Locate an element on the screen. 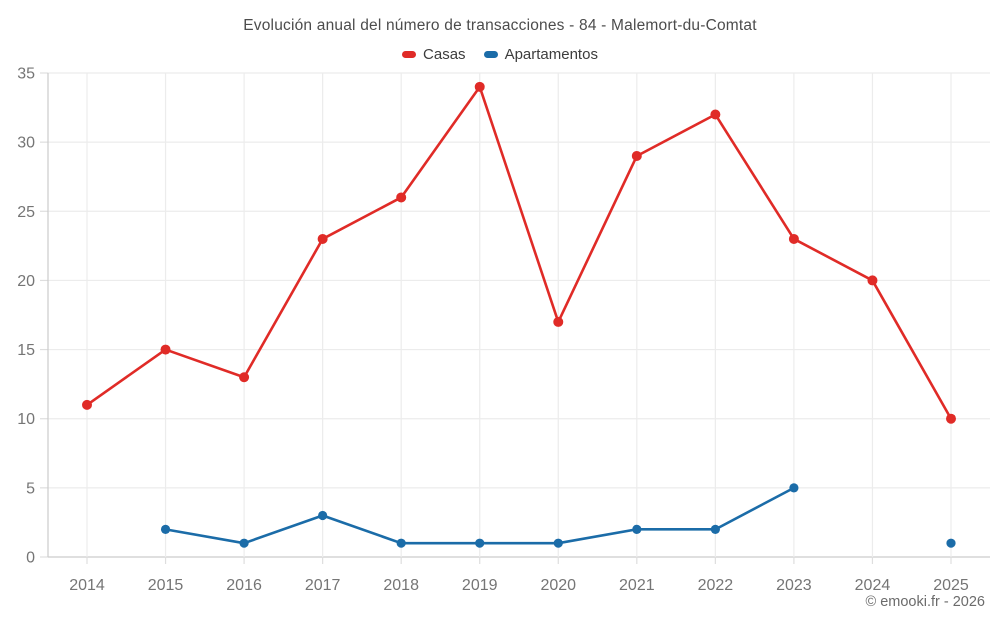 This screenshot has height=625, width=1000. data-point-casas-2016 is located at coordinates (244, 377).